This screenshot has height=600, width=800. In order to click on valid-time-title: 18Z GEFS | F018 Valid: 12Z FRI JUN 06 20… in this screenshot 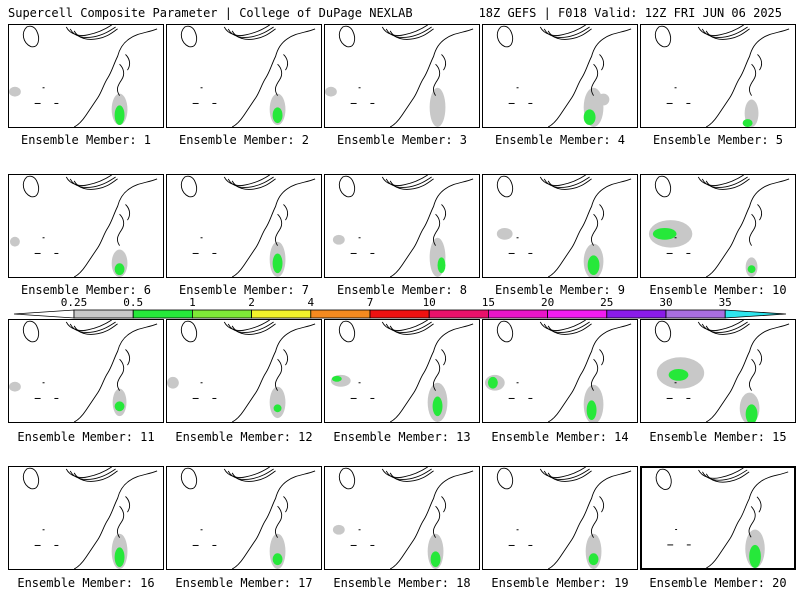, I will do `click(630, 13)`.